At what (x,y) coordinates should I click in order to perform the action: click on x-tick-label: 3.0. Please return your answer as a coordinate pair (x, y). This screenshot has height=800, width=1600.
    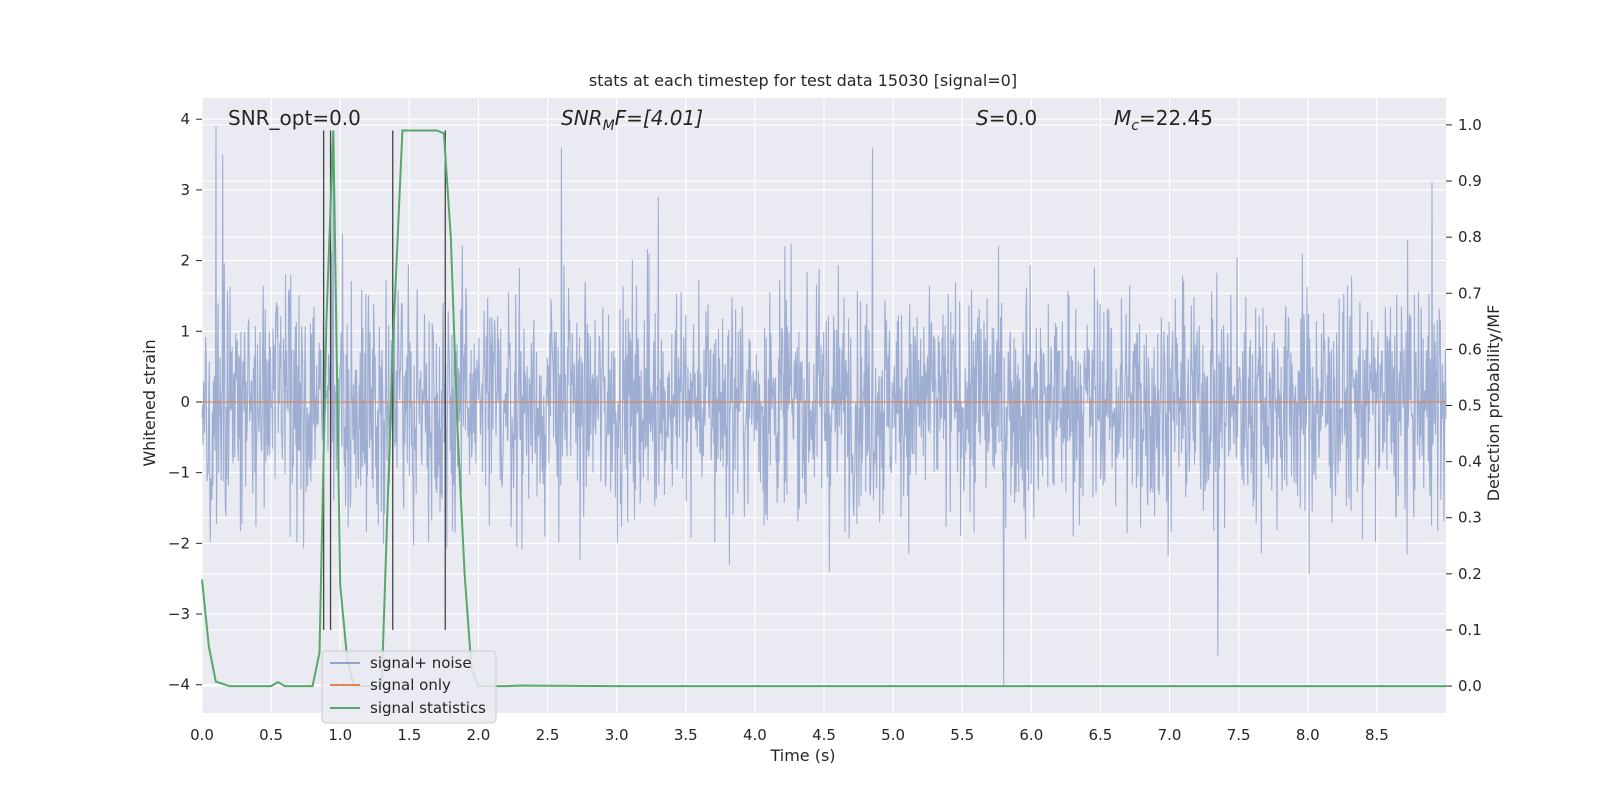
    Looking at the image, I should click on (617, 735).